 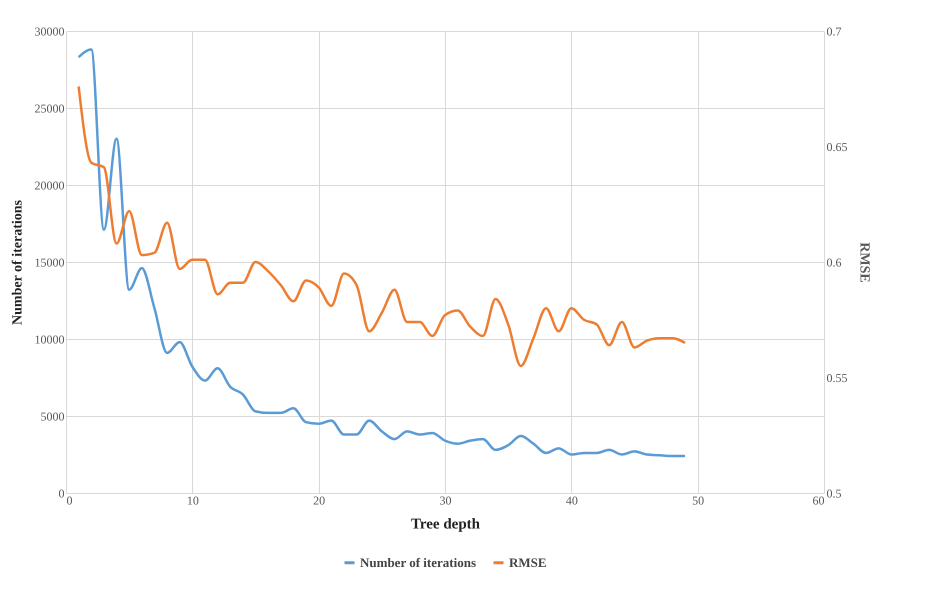 What do you see at coordinates (528, 562) in the screenshot?
I see `legend-label: RMSE` at bounding box center [528, 562].